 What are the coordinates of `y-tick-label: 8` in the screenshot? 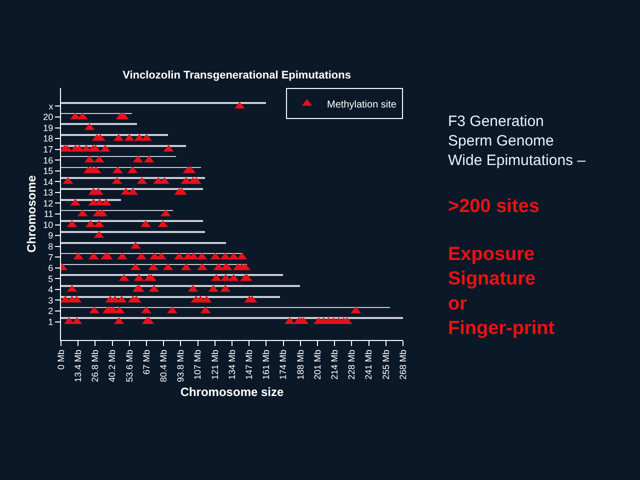 It's located at (51, 246).